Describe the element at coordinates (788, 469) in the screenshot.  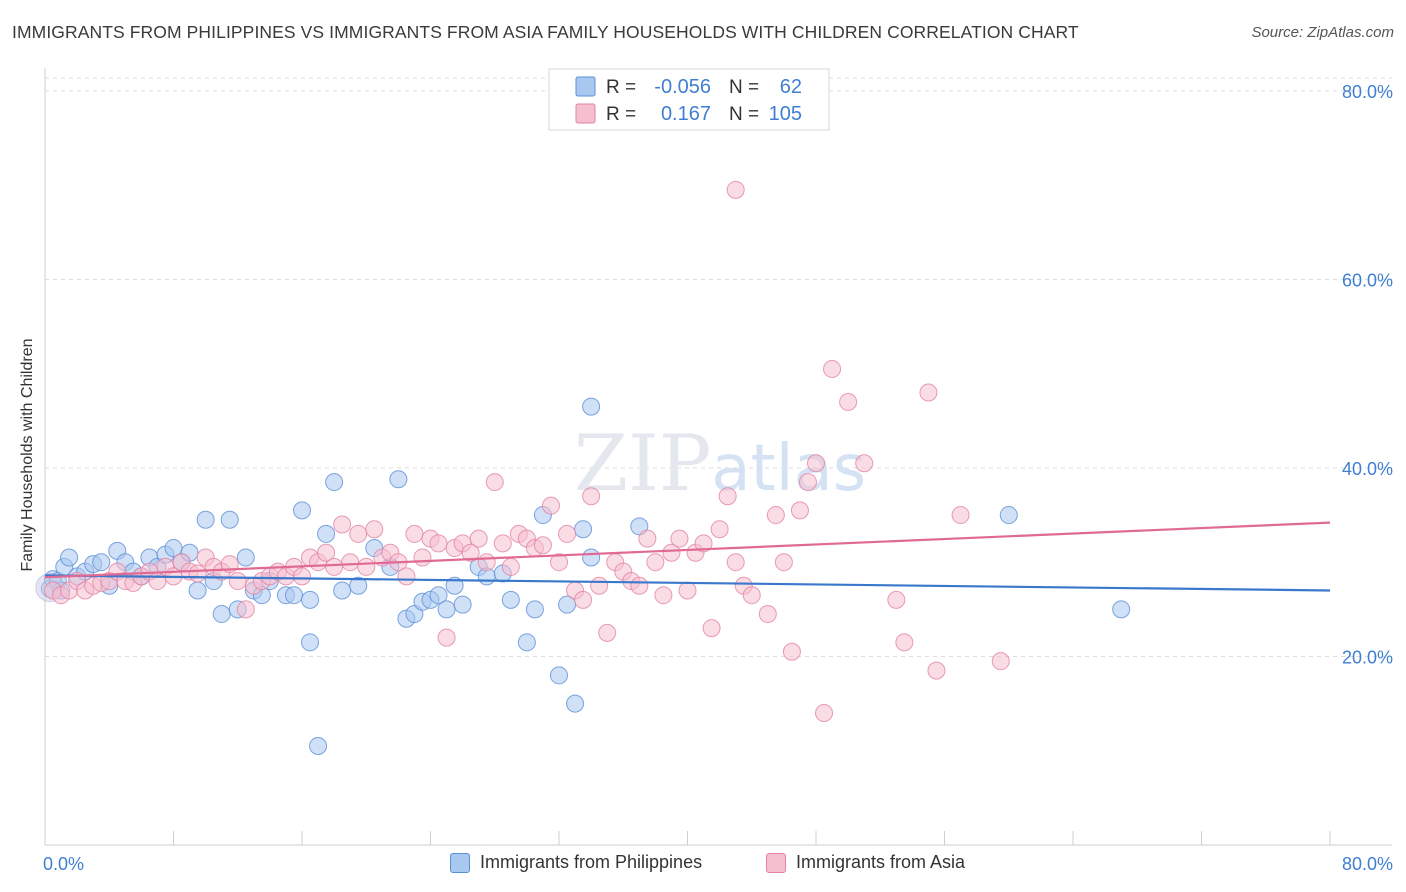
I see `watermark-atlas: atlas` at that location.